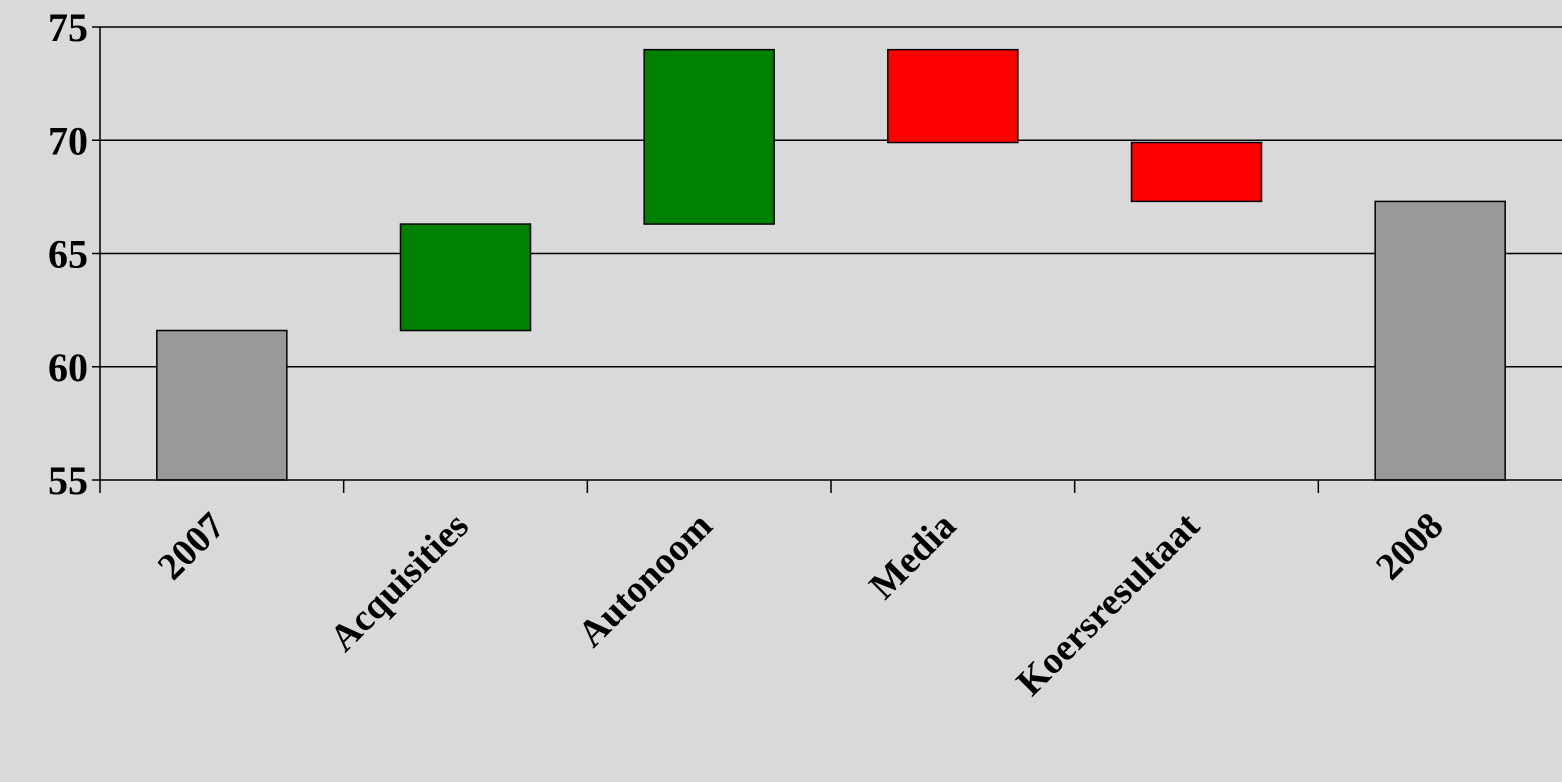 The height and width of the screenshot is (782, 1562). Describe the element at coordinates (68, 480) in the screenshot. I see `y-tick-label: 55` at that location.